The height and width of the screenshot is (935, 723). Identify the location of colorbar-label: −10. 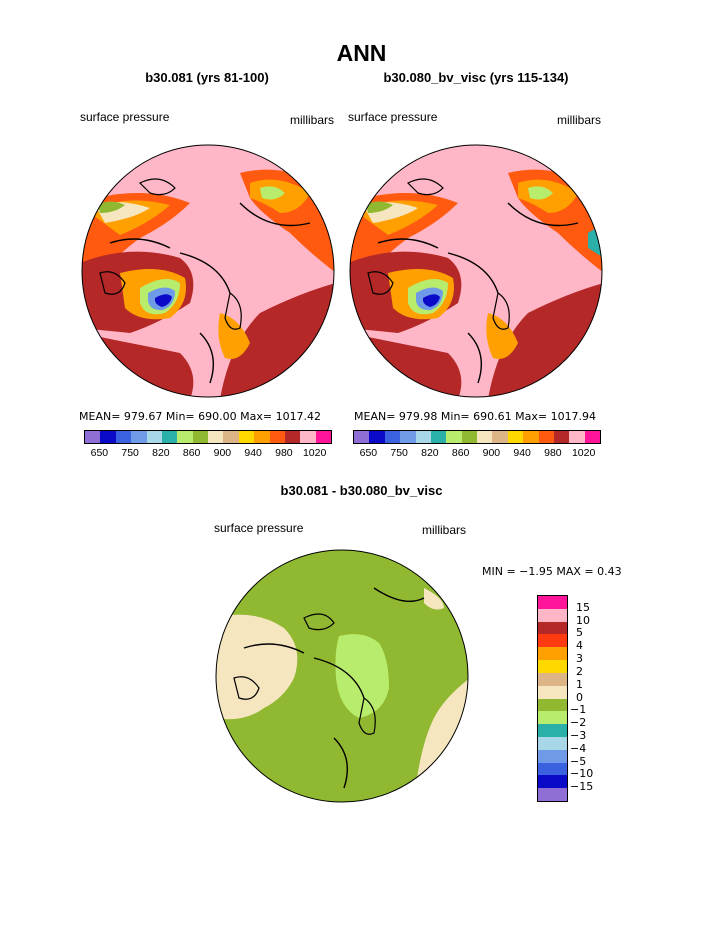
(582, 774).